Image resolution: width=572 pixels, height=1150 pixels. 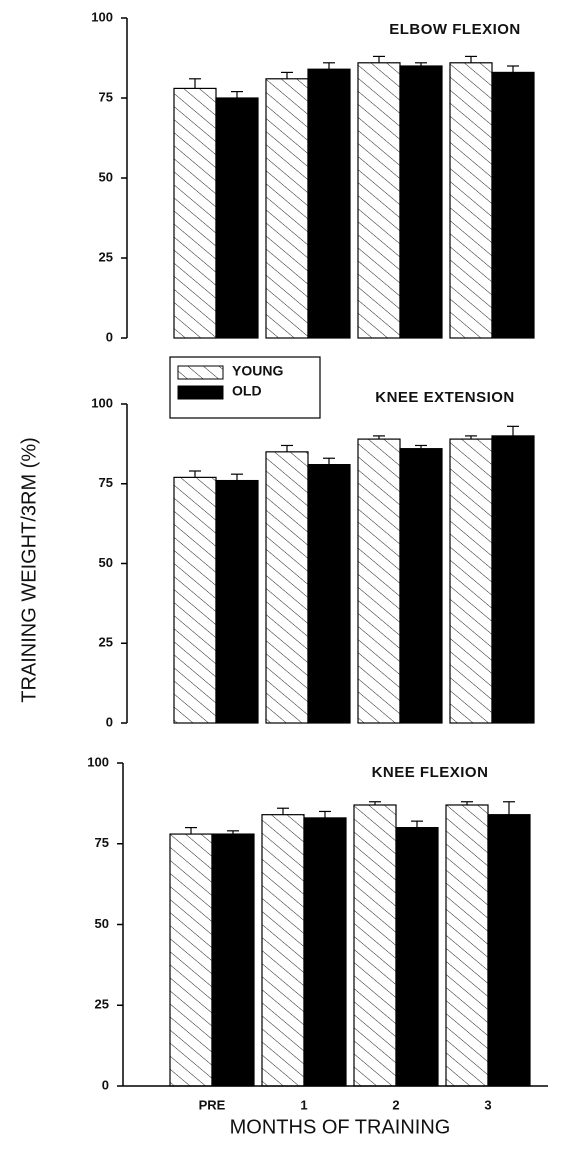 What do you see at coordinates (29, 570) in the screenshot?
I see `y-axis-label: TRAINING WEIGHT/3RM (%)` at bounding box center [29, 570].